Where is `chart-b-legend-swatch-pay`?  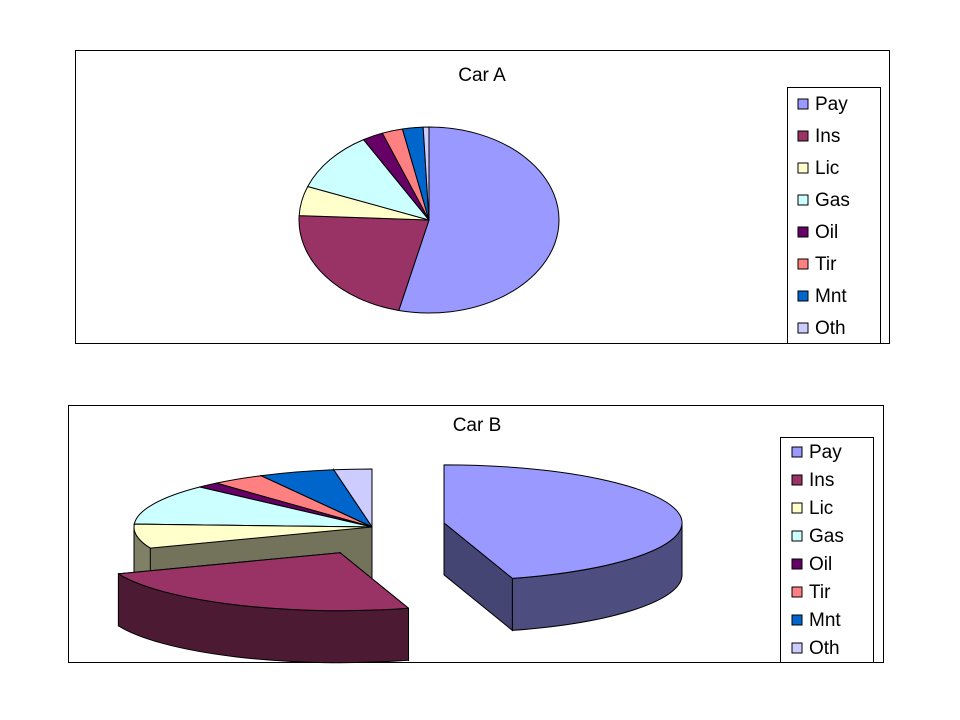
chart-b-legend-swatch-pay is located at coordinates (797, 452).